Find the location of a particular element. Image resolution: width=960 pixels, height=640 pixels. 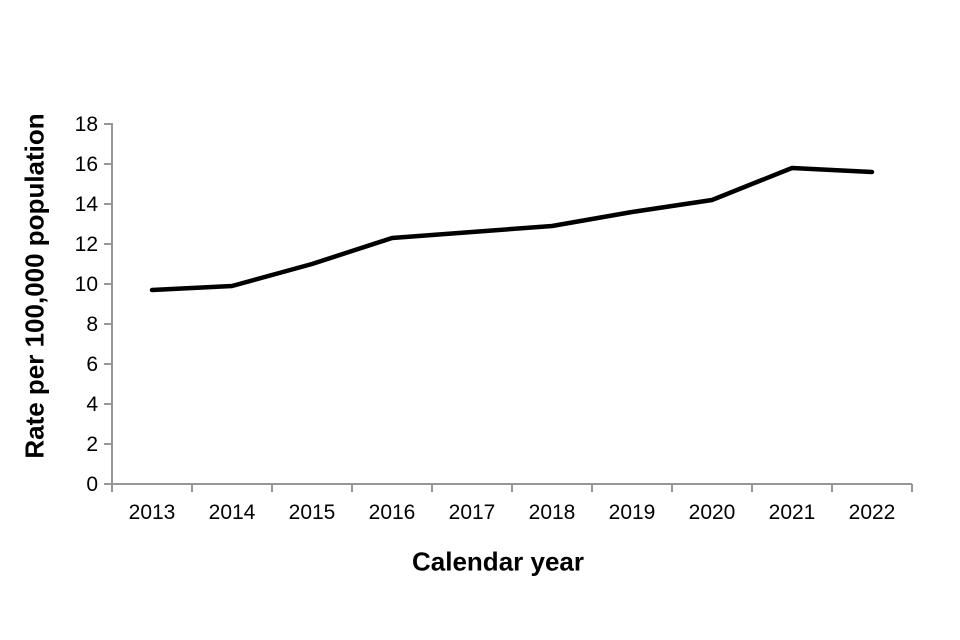

x-tick-label: 2017 is located at coordinates (472, 512).